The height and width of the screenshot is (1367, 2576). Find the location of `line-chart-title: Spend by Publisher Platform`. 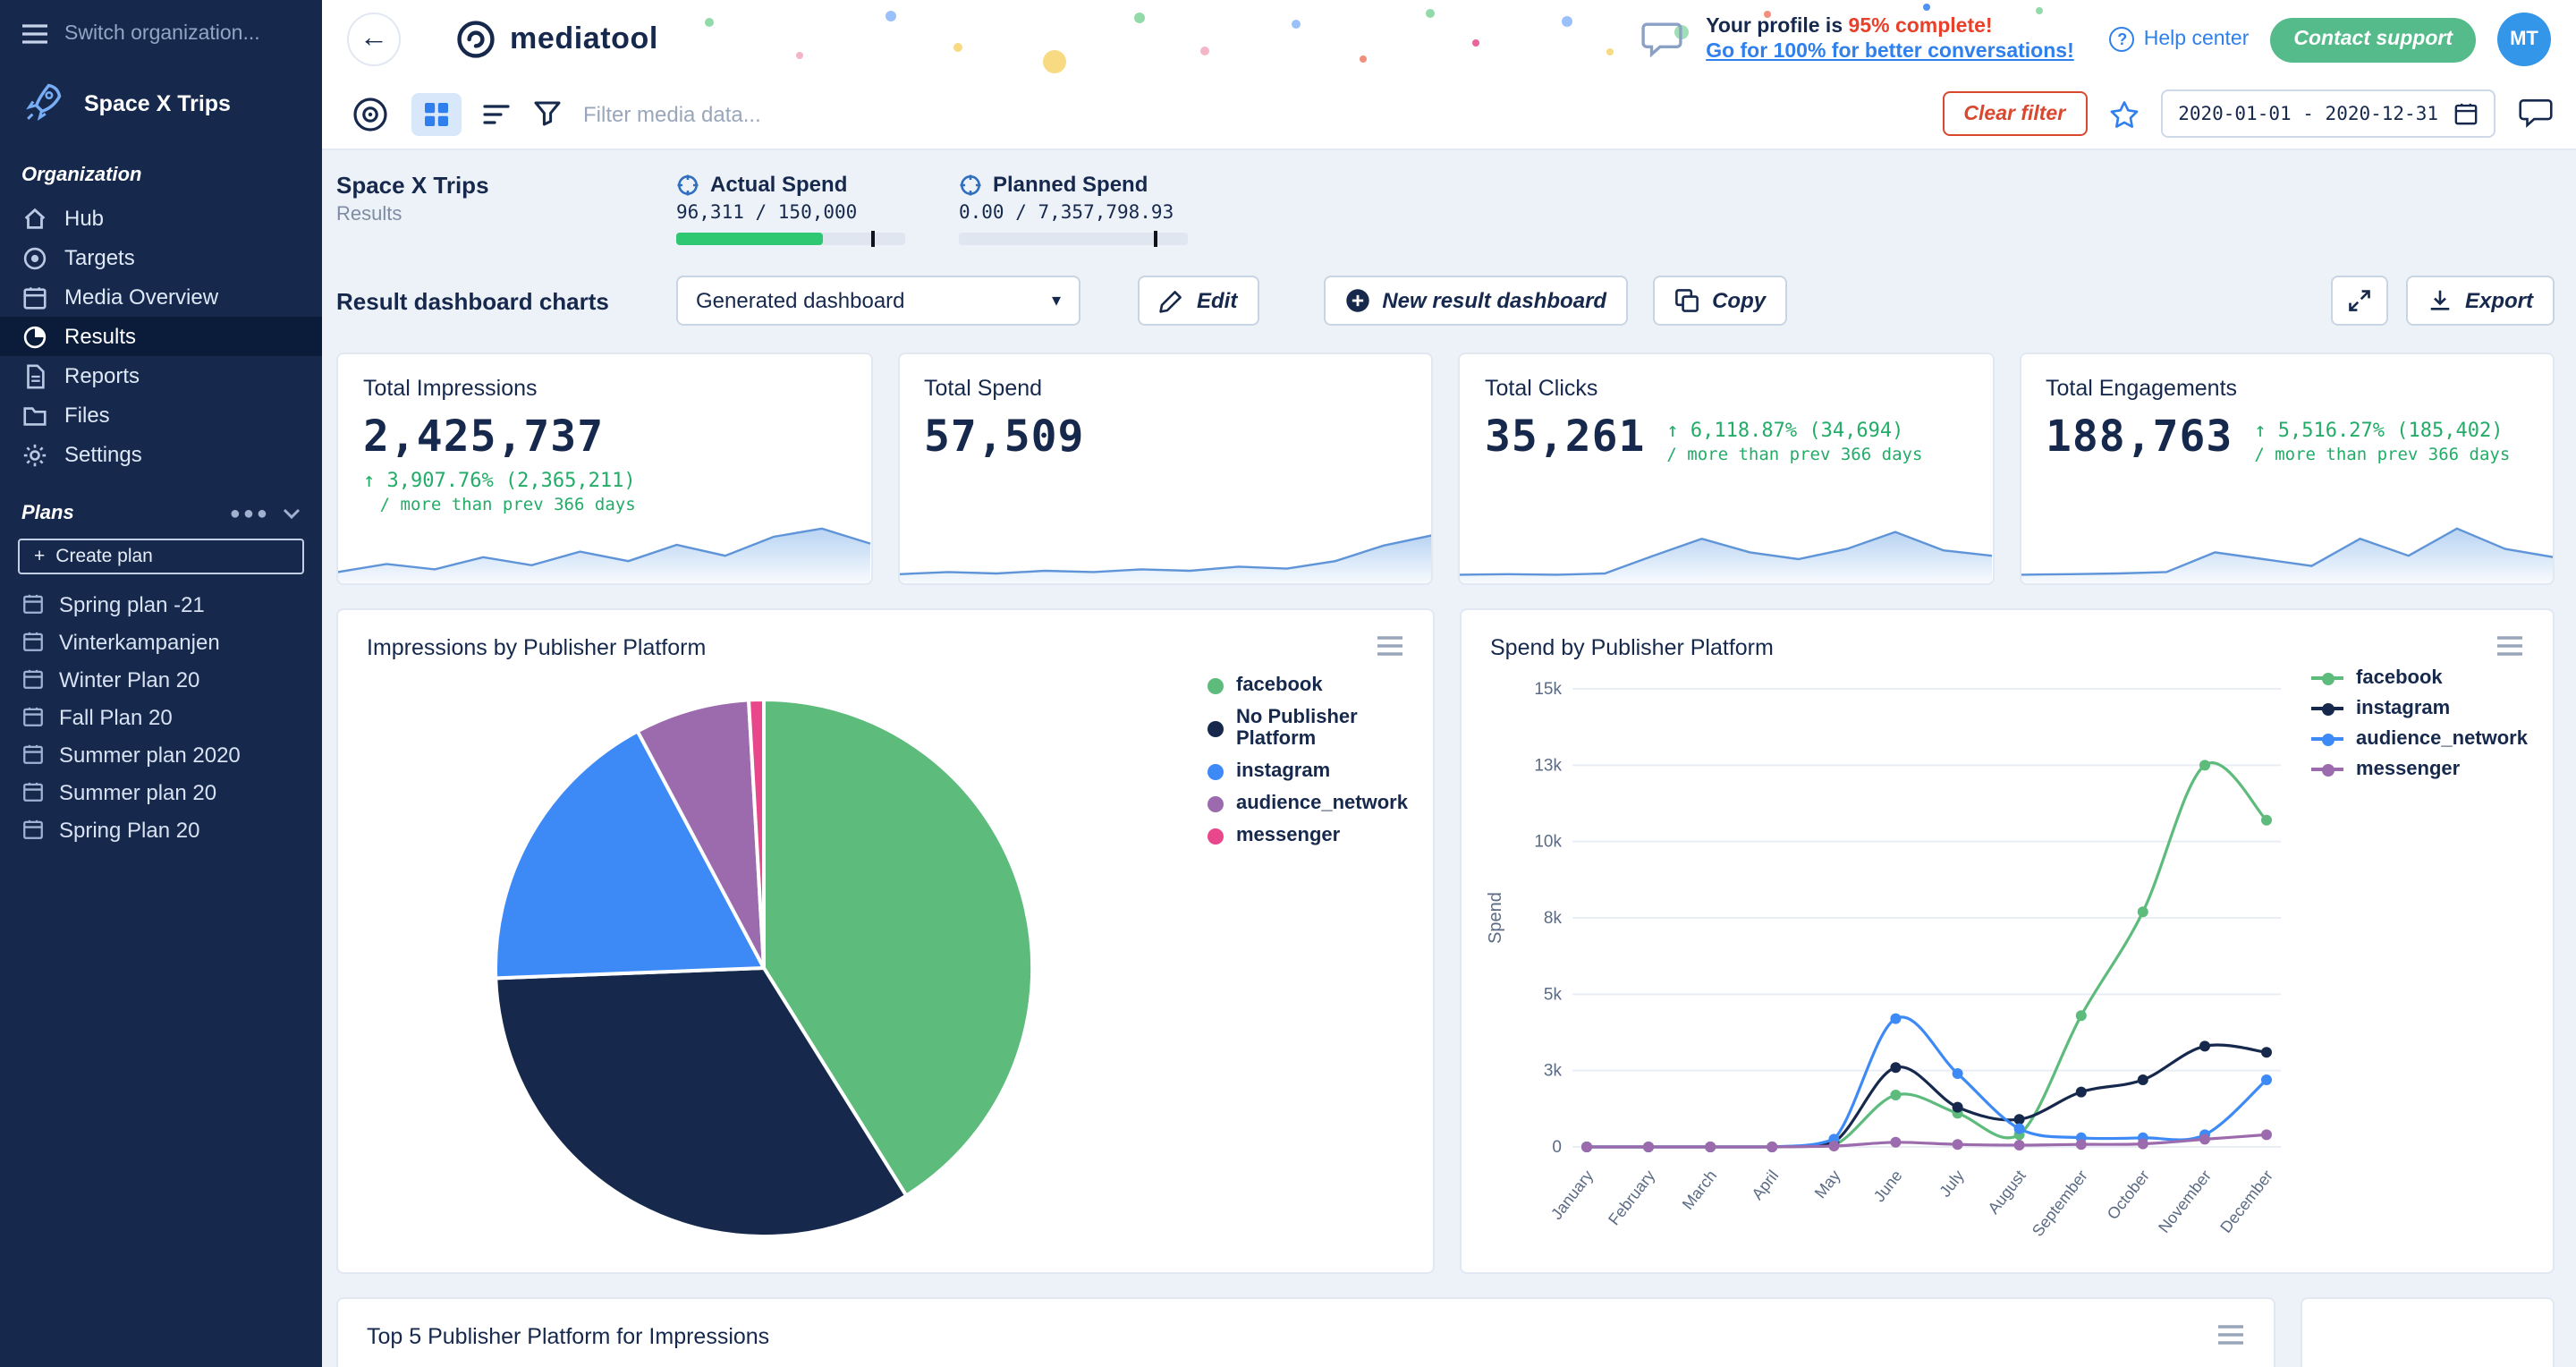

line-chart-title: Spend by Publisher Platform is located at coordinates (1632, 647).